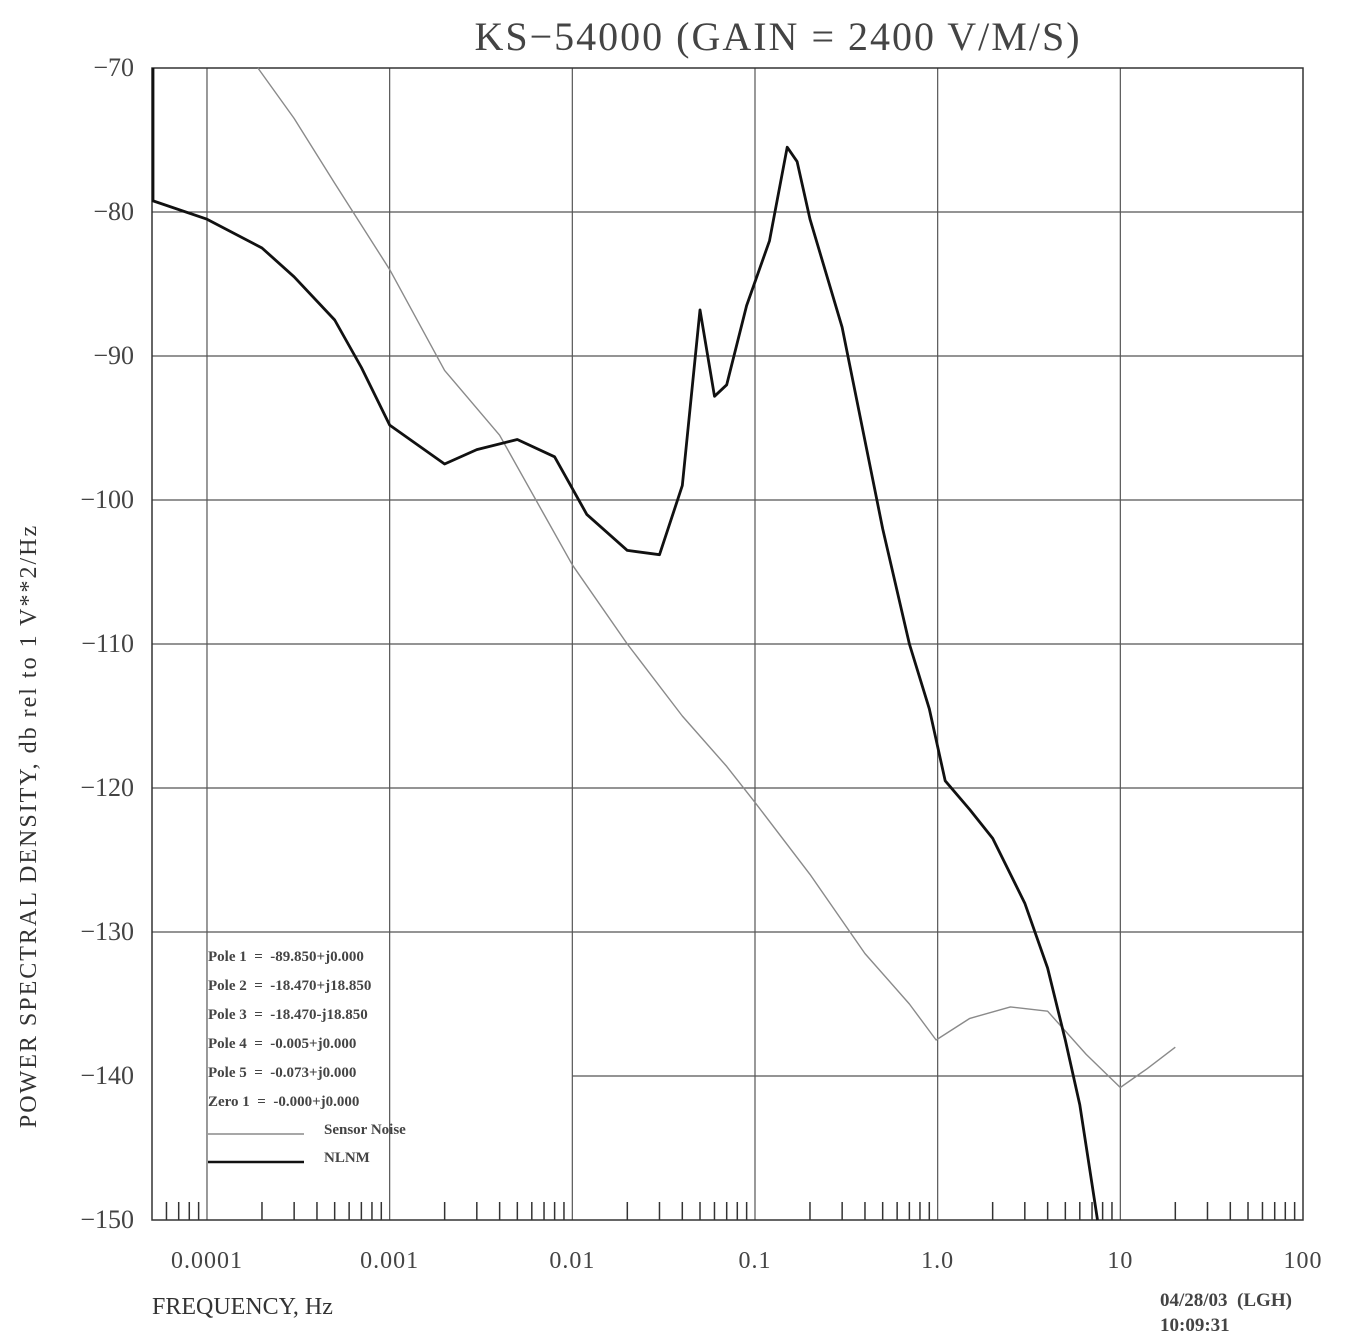 This screenshot has height=1337, width=1369. I want to click on y-tick-label-4: −110, so click(107, 643).